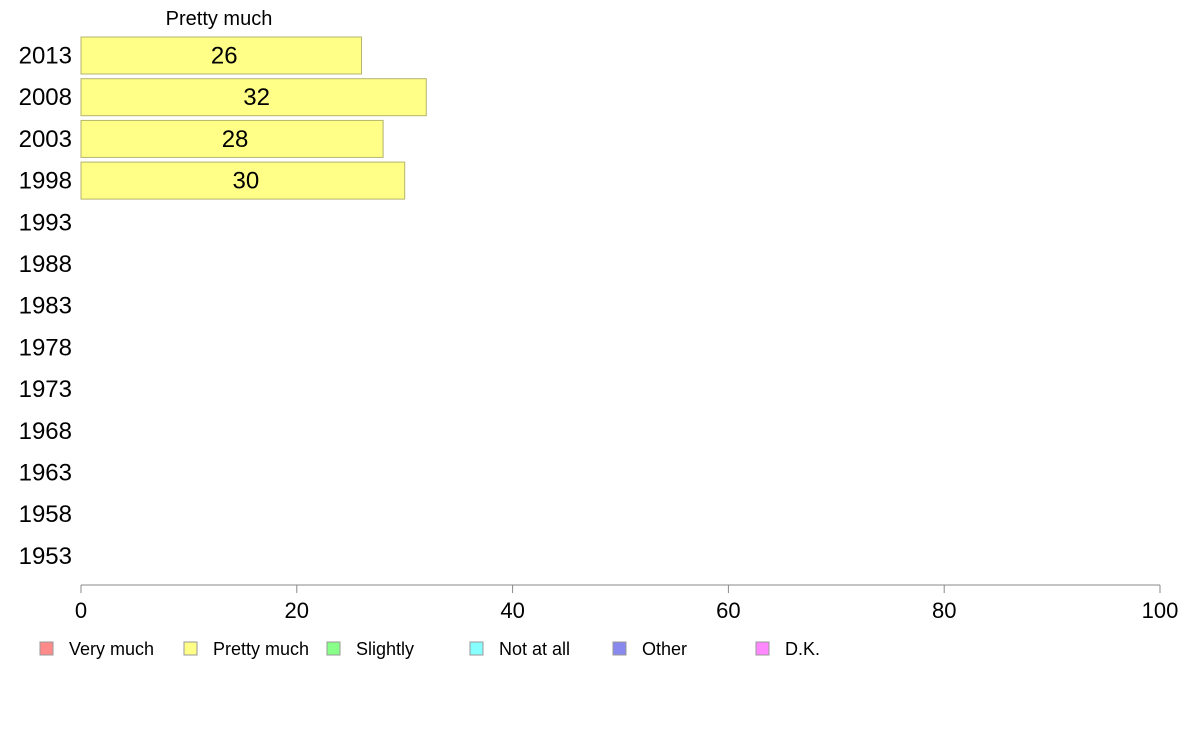 The image size is (1188, 741). I want to click on category-label: 1973, so click(45, 389).